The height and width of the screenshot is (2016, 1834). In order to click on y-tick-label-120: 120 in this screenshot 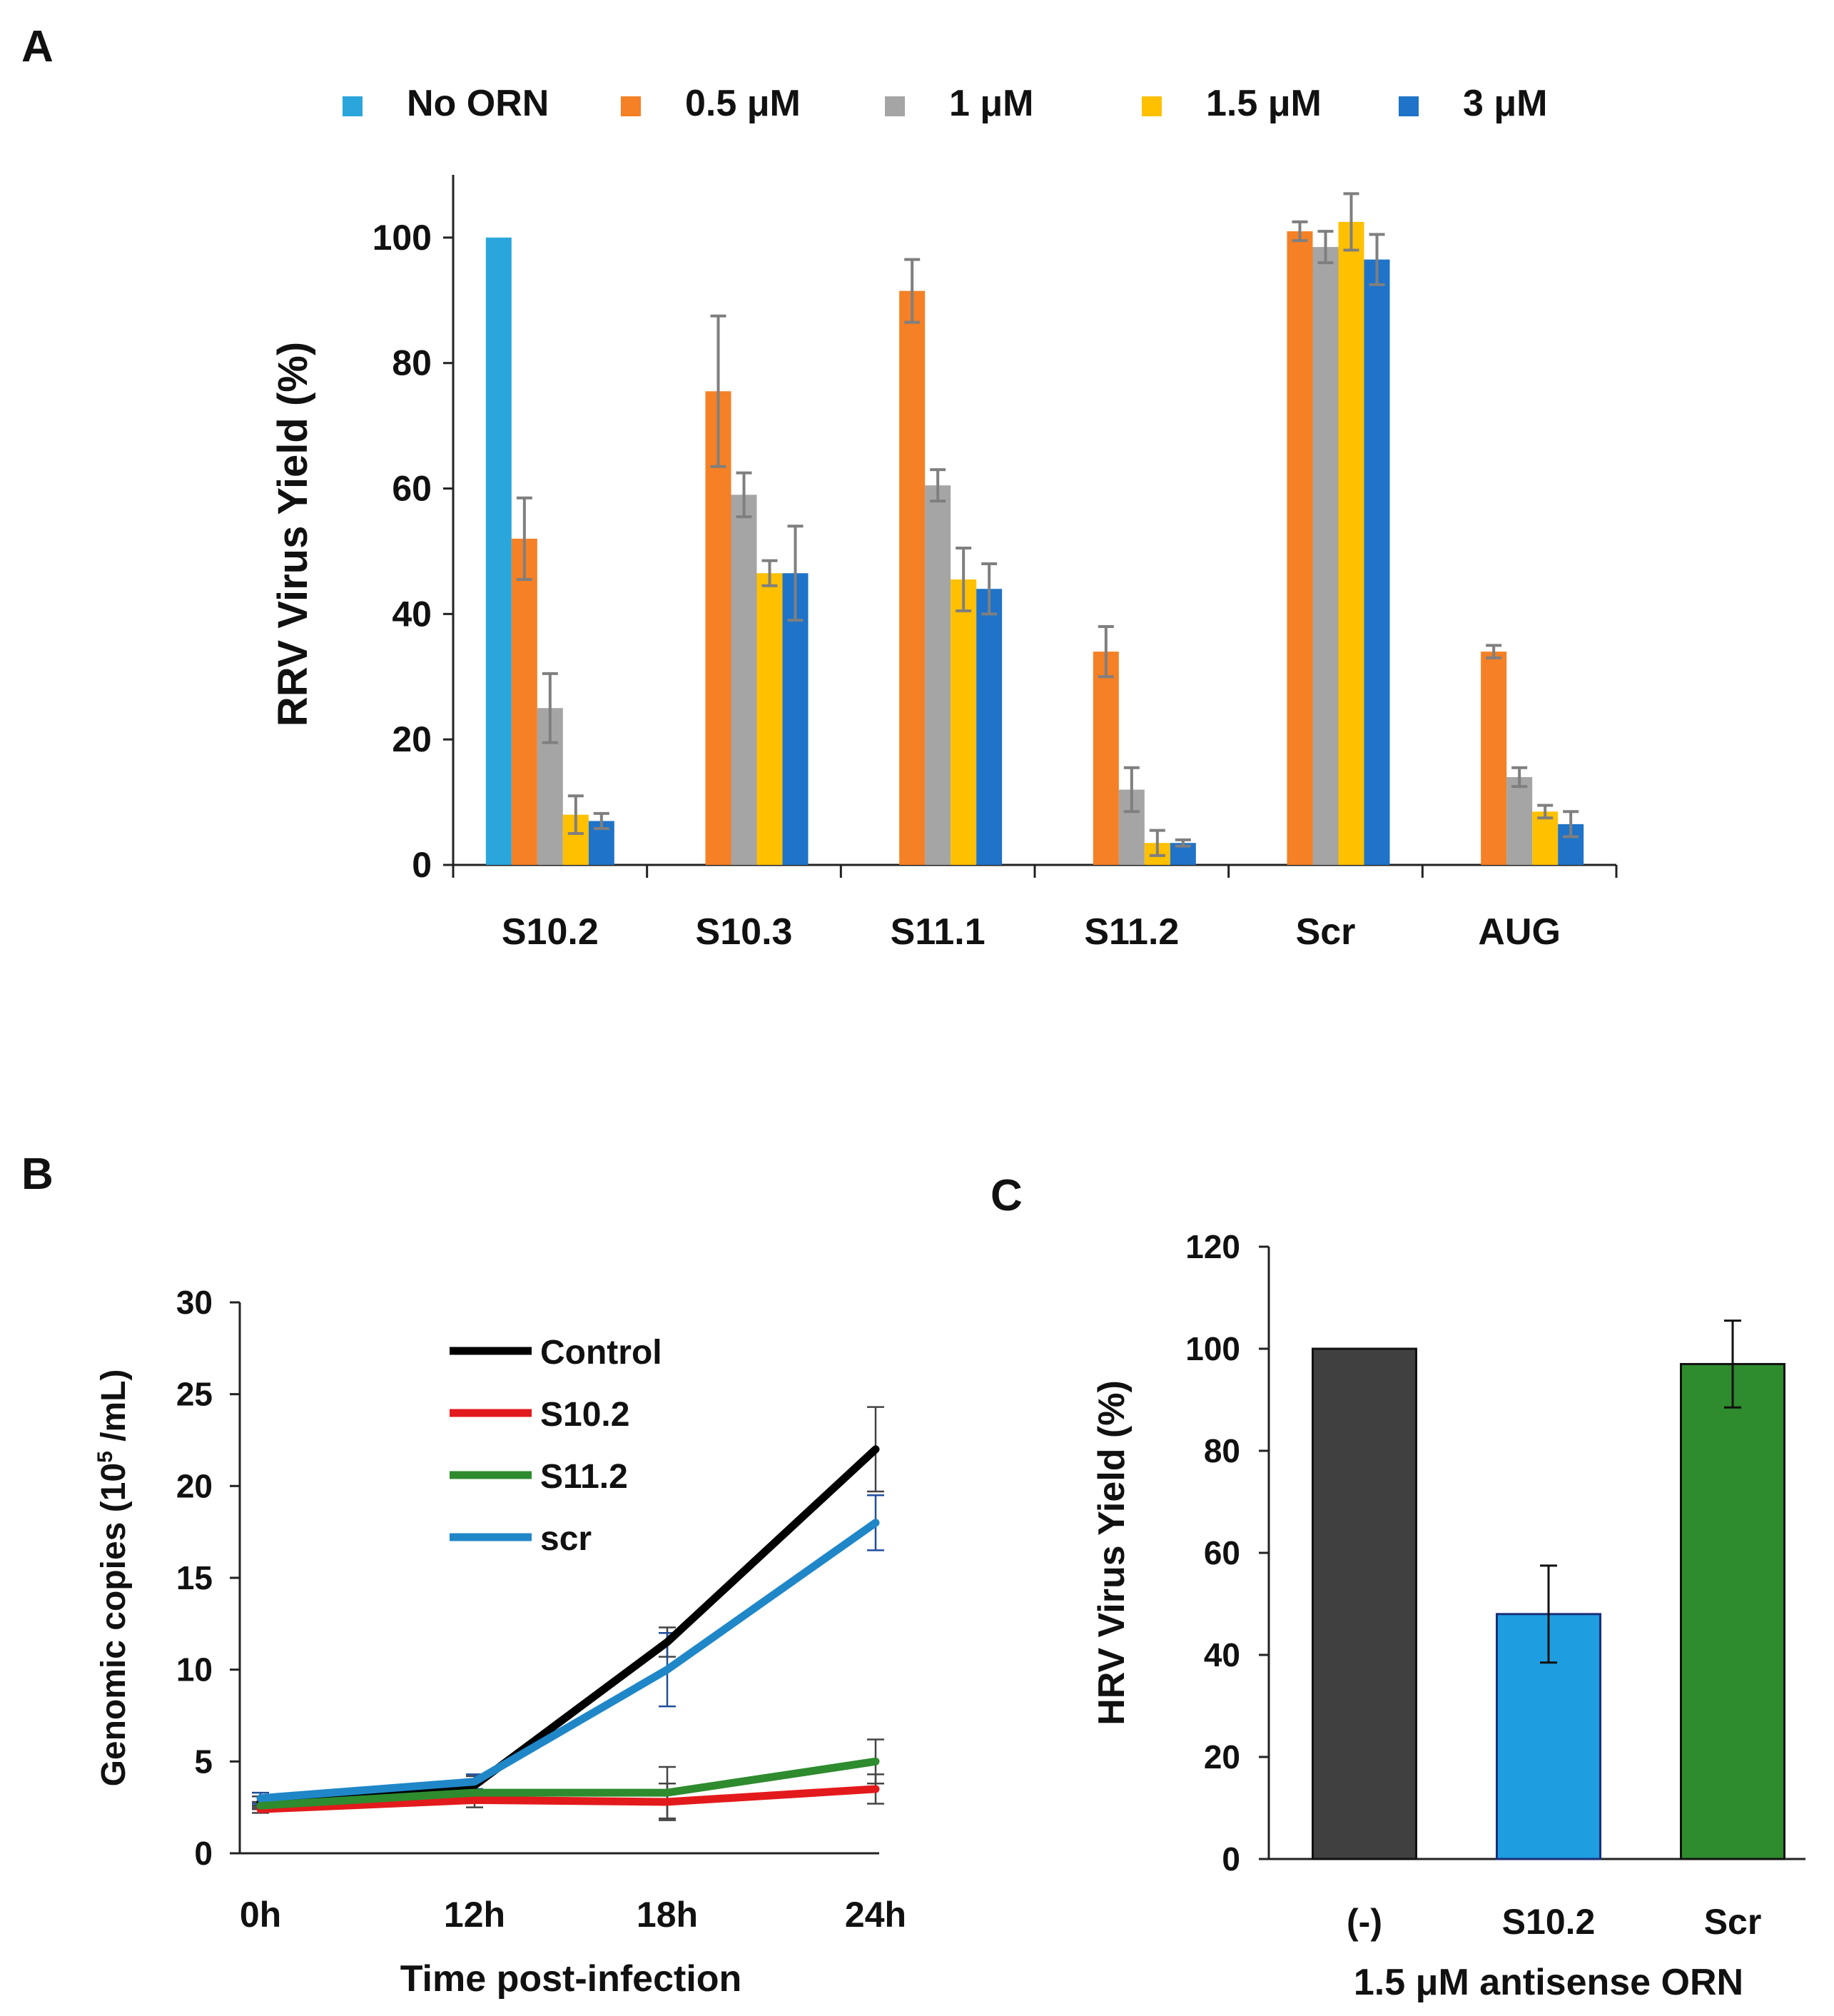, I will do `click(1212, 1246)`.